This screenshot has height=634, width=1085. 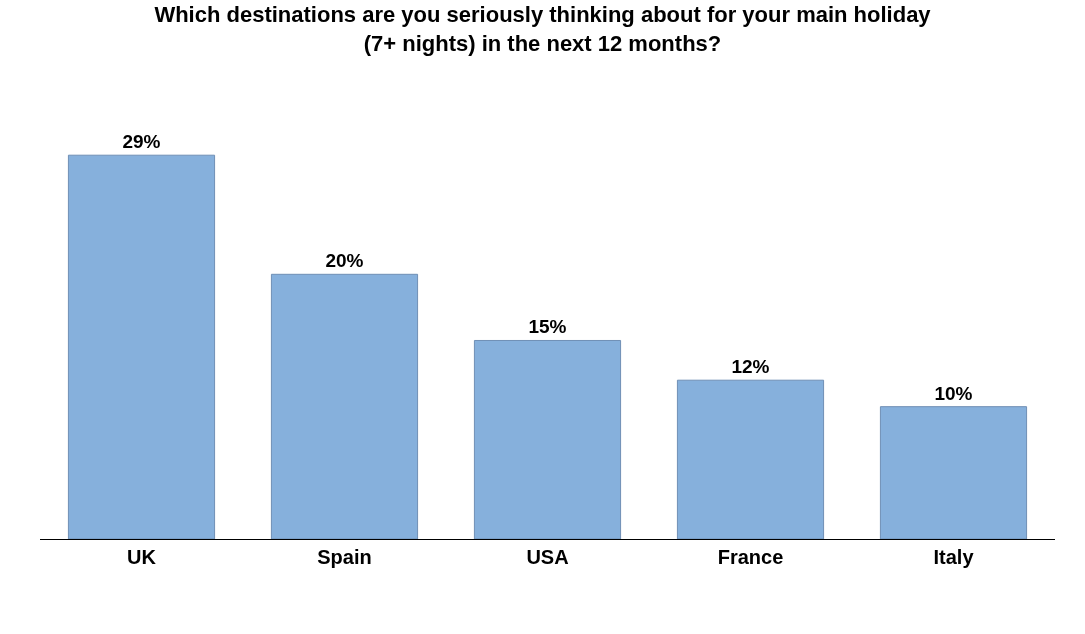 What do you see at coordinates (750, 557) in the screenshot?
I see `x-tick-label: France` at bounding box center [750, 557].